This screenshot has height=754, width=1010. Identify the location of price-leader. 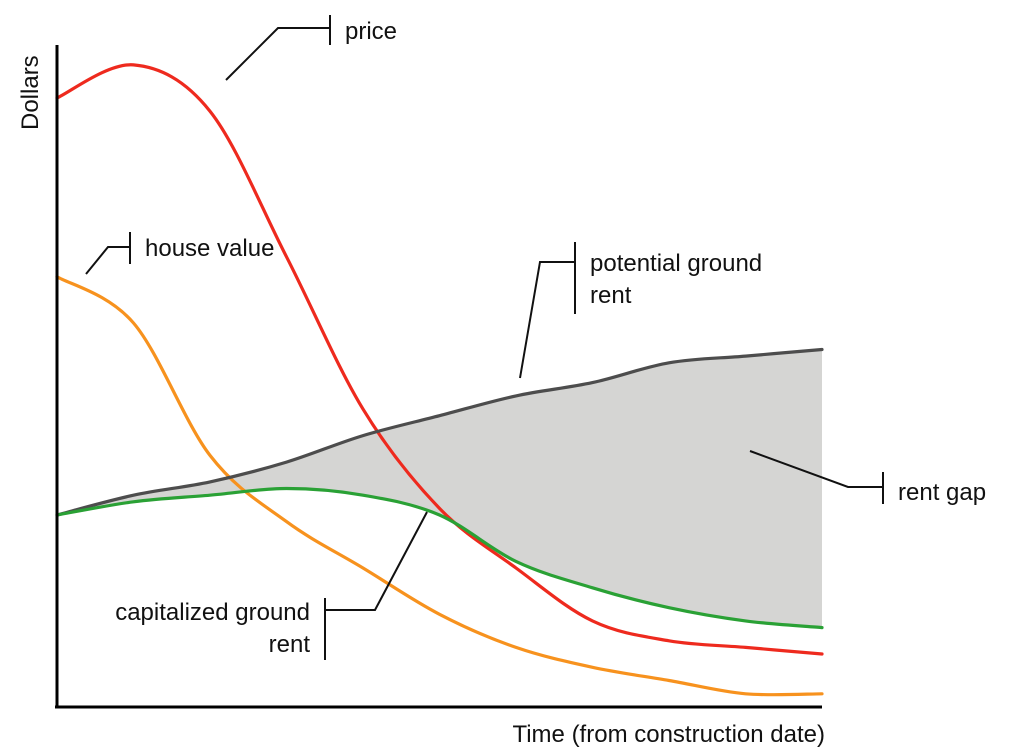
(278, 48).